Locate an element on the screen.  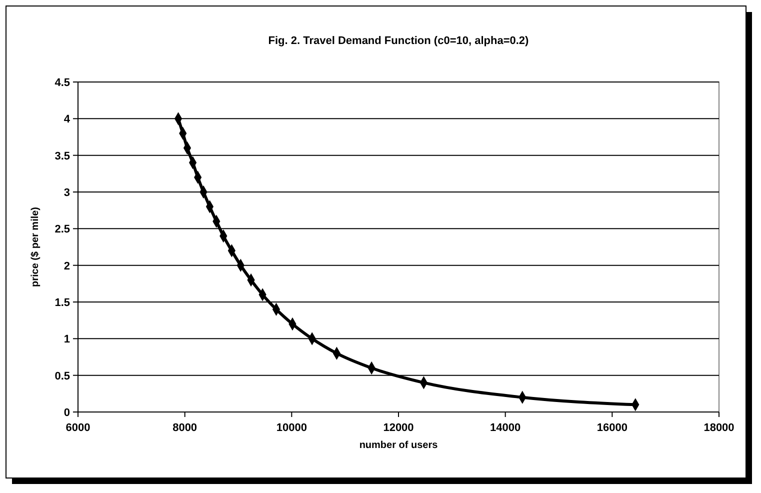
y-tick-label: 3.5 is located at coordinates (62, 156).